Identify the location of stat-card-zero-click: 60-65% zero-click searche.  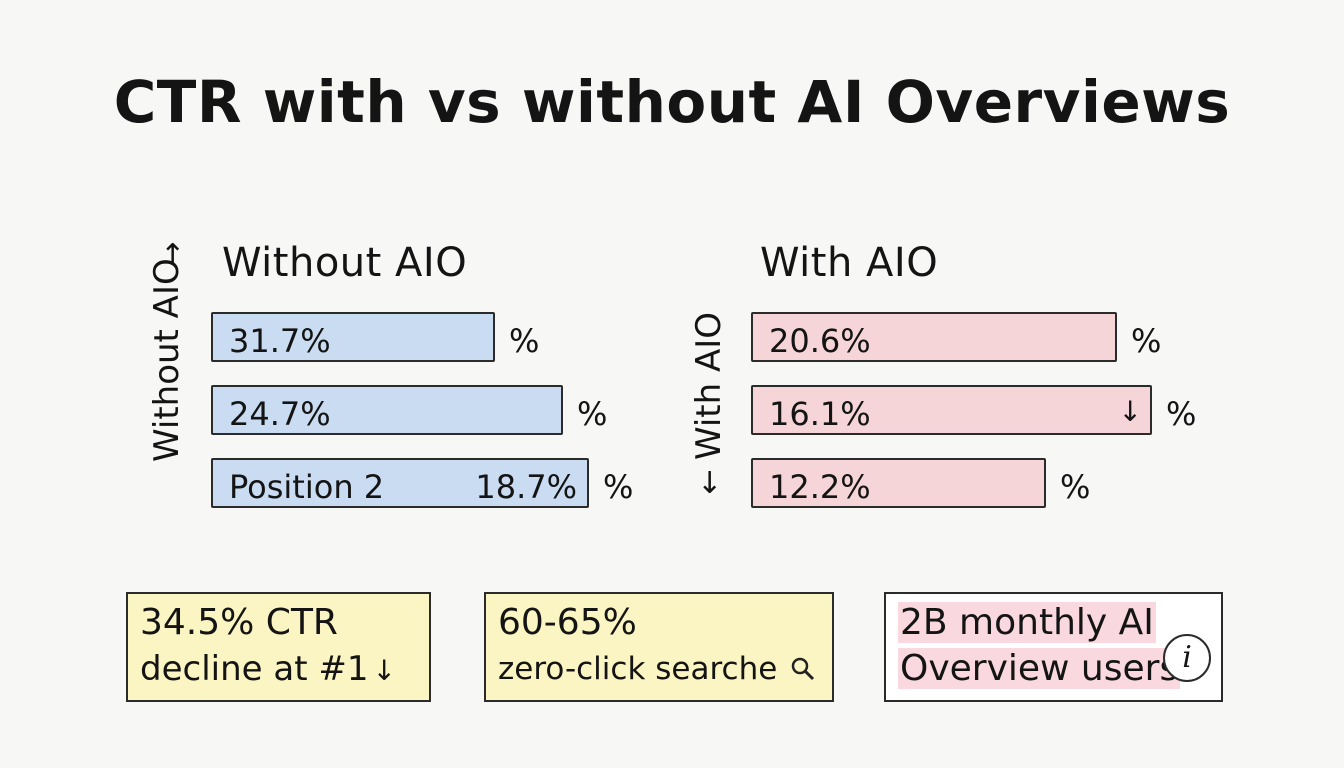
(659, 647).